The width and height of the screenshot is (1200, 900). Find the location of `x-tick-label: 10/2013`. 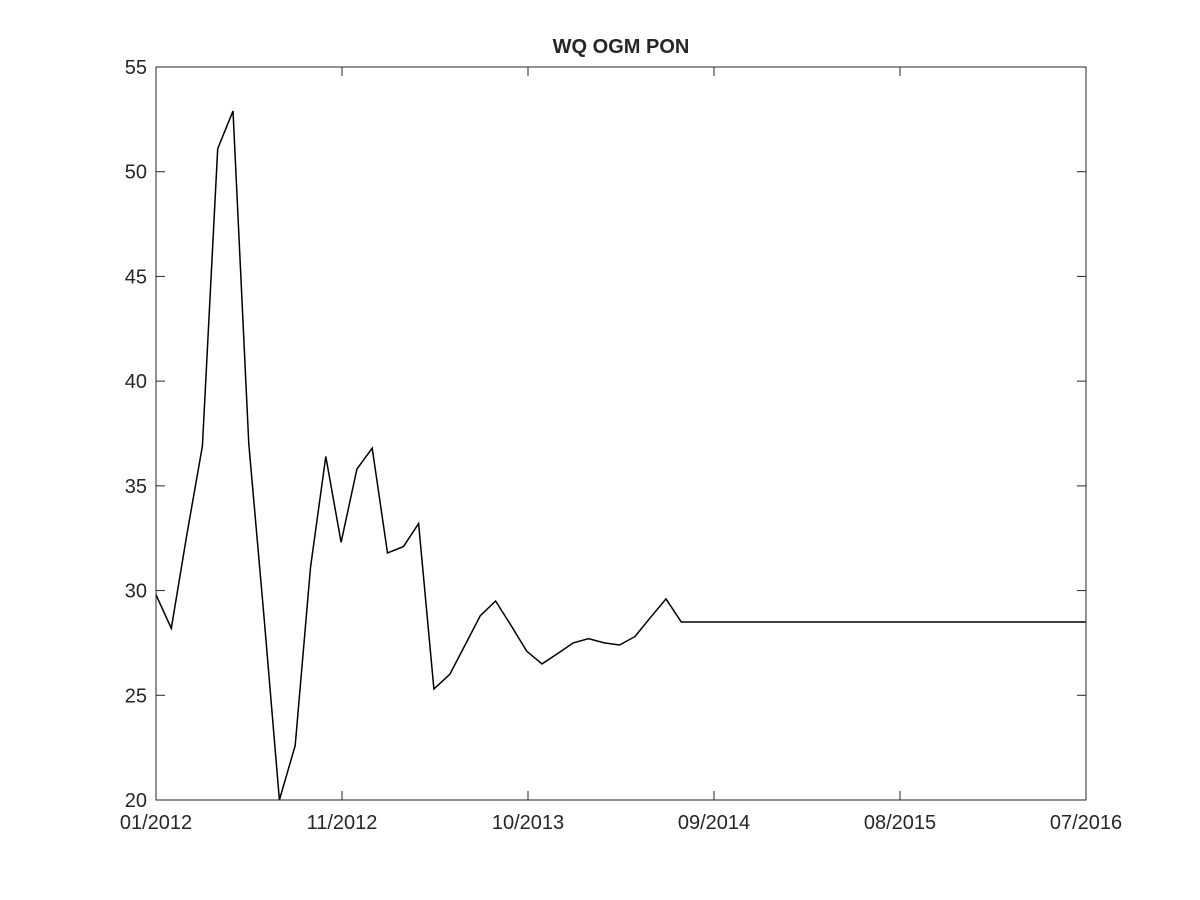

x-tick-label: 10/2013 is located at coordinates (528, 823).